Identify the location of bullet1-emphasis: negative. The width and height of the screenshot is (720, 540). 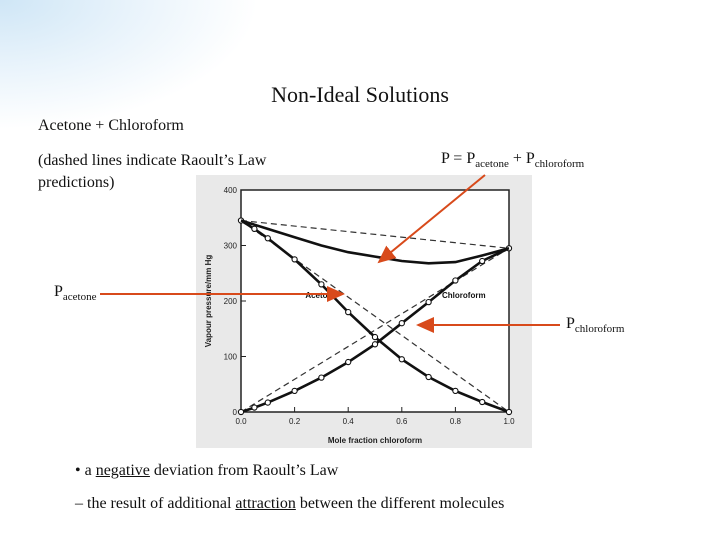
(122, 470).